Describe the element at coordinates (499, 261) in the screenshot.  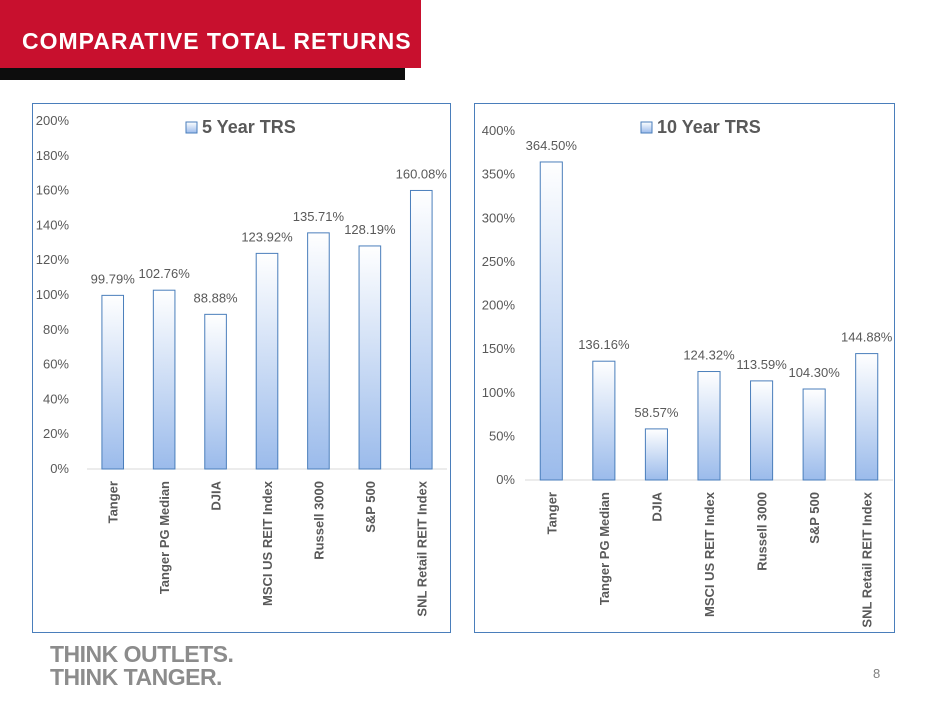
I see `y-tick-label: 250%` at that location.